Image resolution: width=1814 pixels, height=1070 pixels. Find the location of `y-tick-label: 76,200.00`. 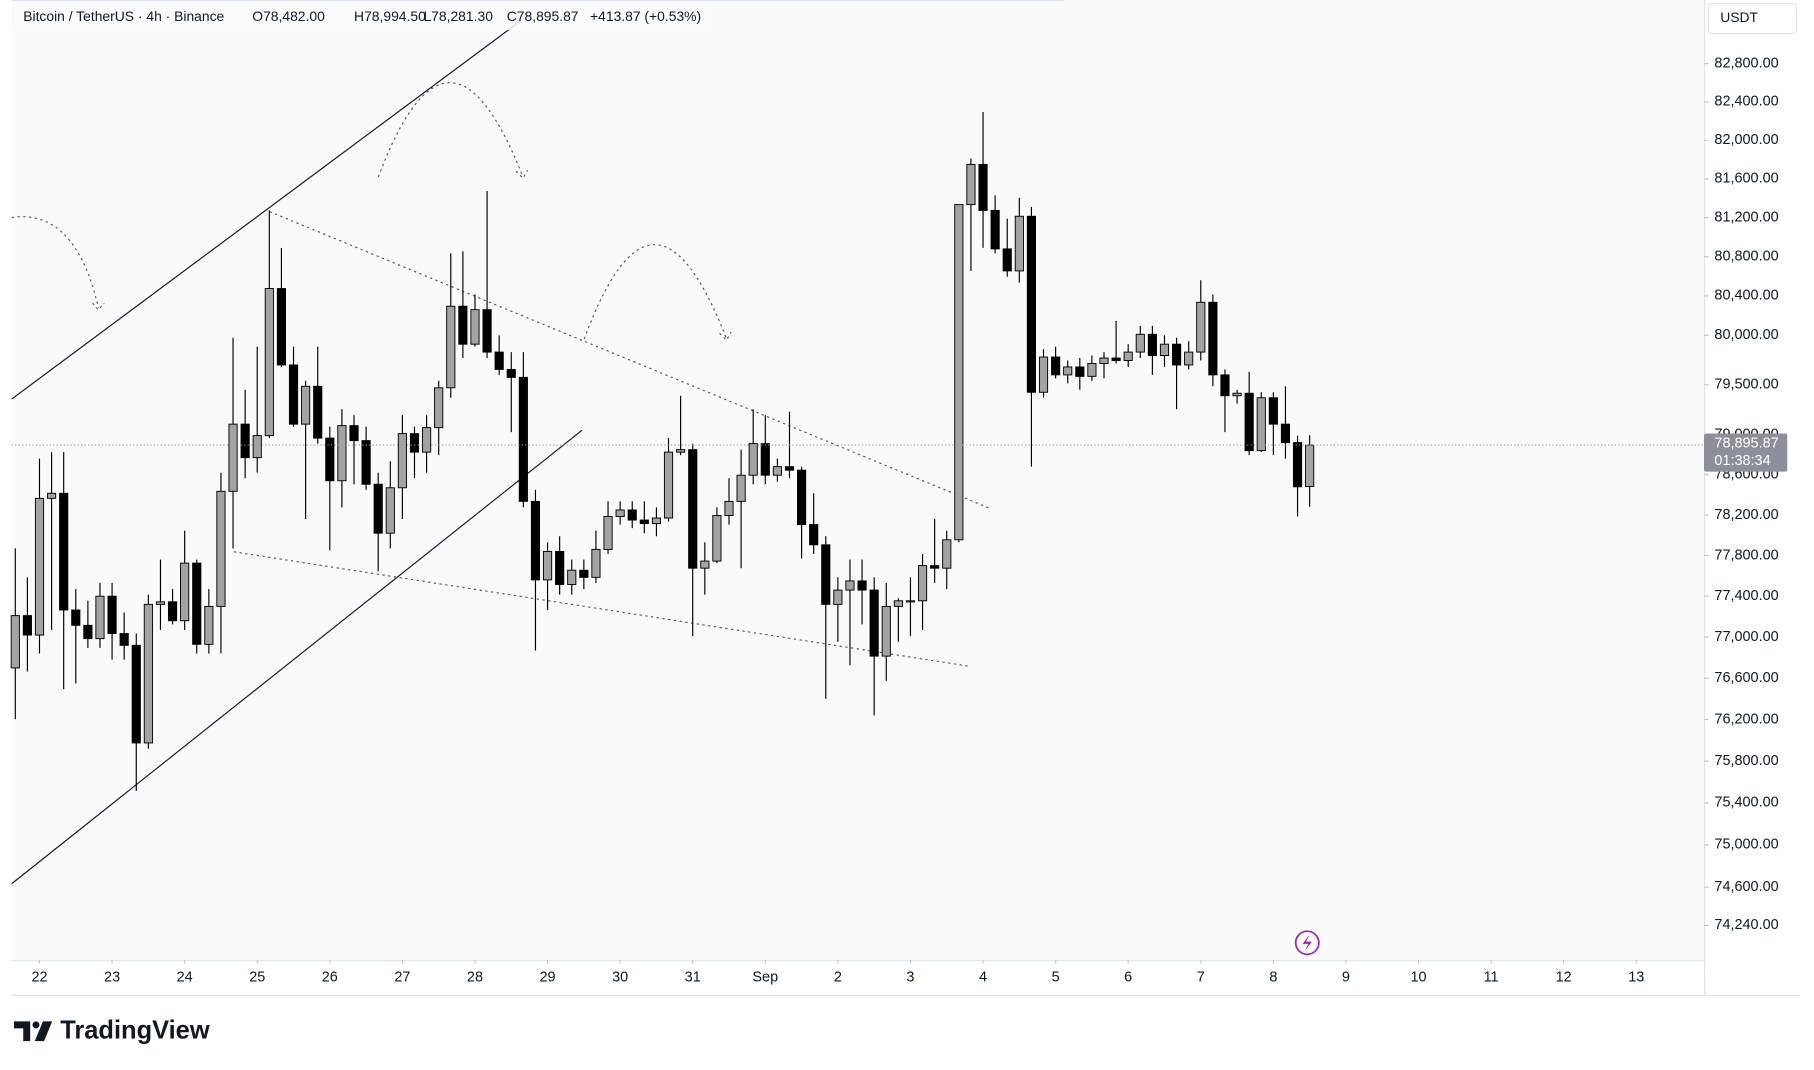

y-tick-label: 76,200.00 is located at coordinates (1746, 719).